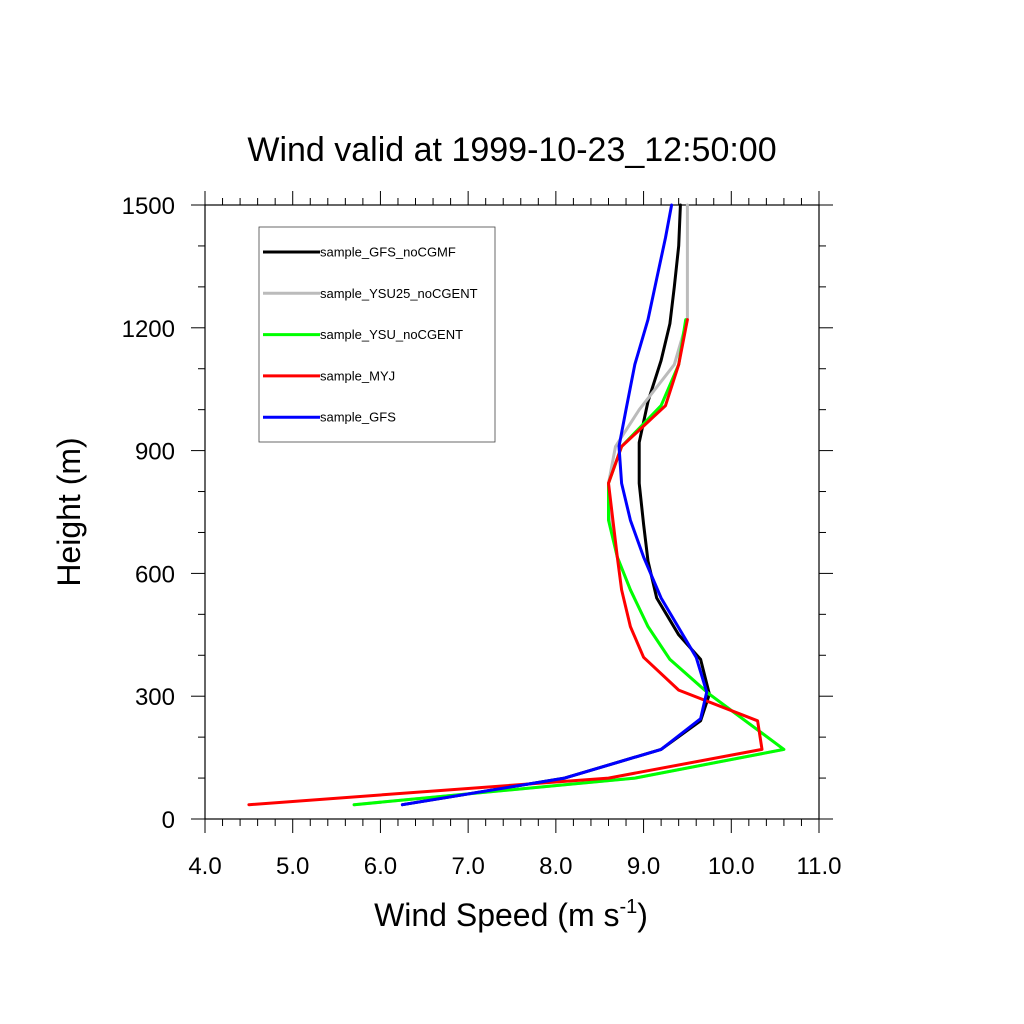 The image size is (1024, 1024). What do you see at coordinates (391, 334) in the screenshot?
I see `legend-label: sample_YSU_noCGENT` at bounding box center [391, 334].